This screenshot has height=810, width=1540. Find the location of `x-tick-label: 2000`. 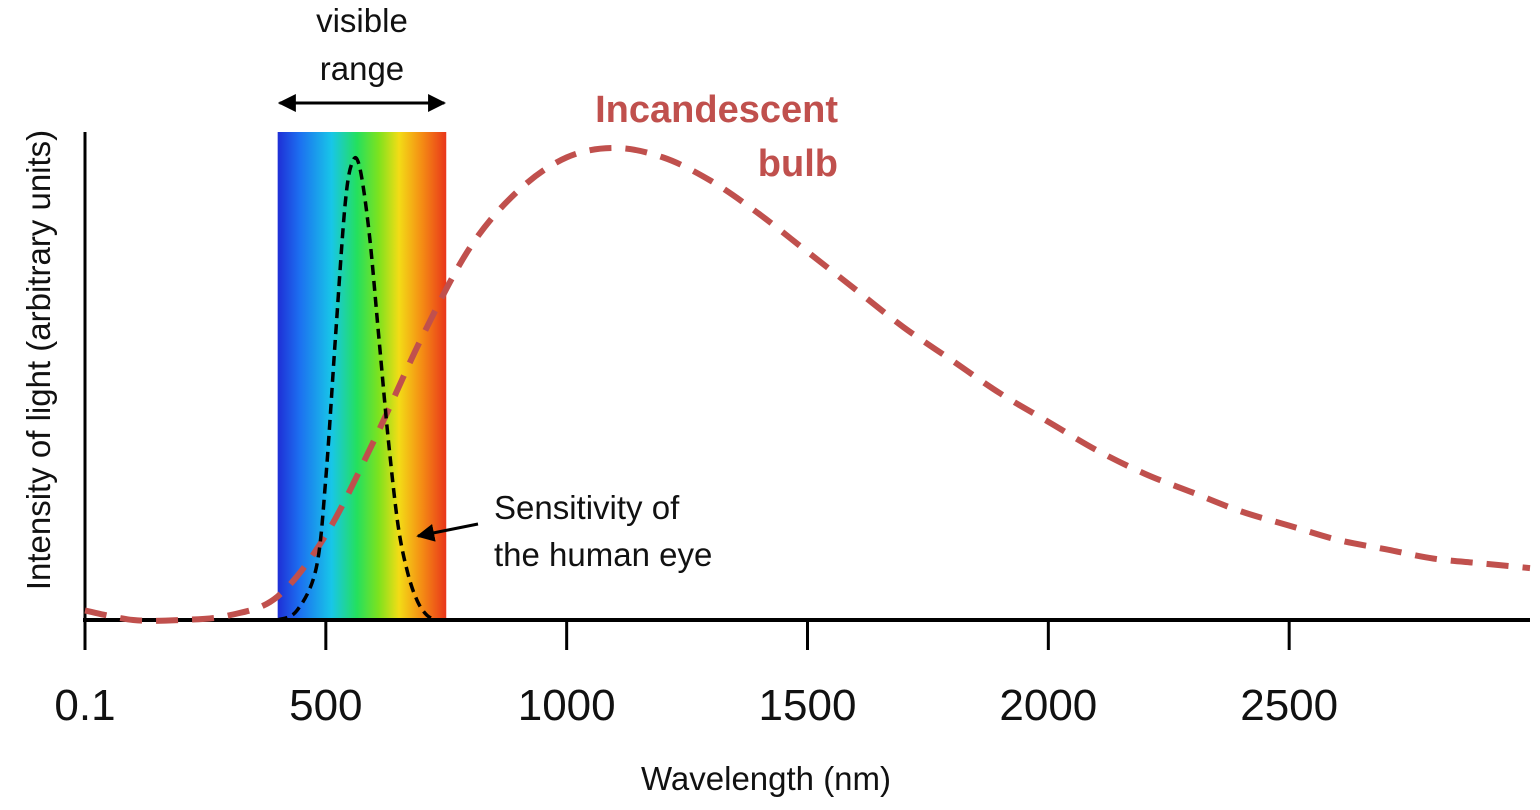

x-tick-label: 2000 is located at coordinates (1048, 705).